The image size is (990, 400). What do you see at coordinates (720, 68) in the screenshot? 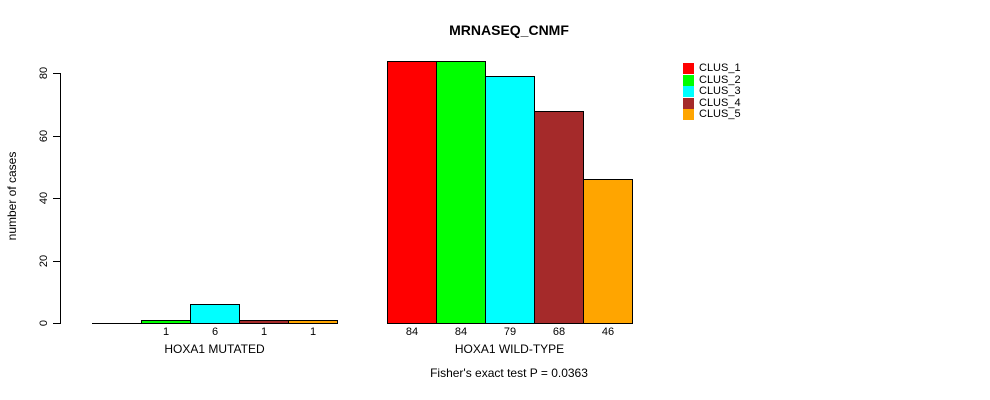
I see `legend-label: CLUS_1` at bounding box center [720, 68].